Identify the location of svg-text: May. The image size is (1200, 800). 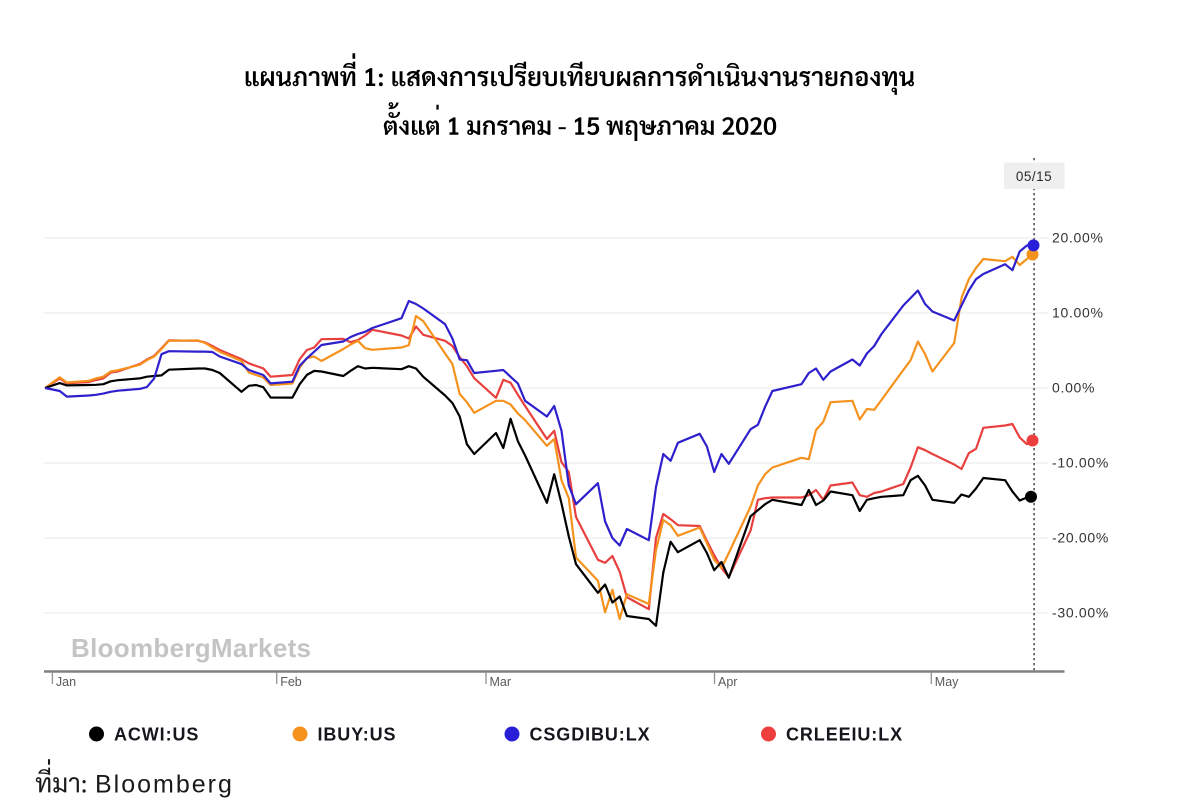
(947, 682).